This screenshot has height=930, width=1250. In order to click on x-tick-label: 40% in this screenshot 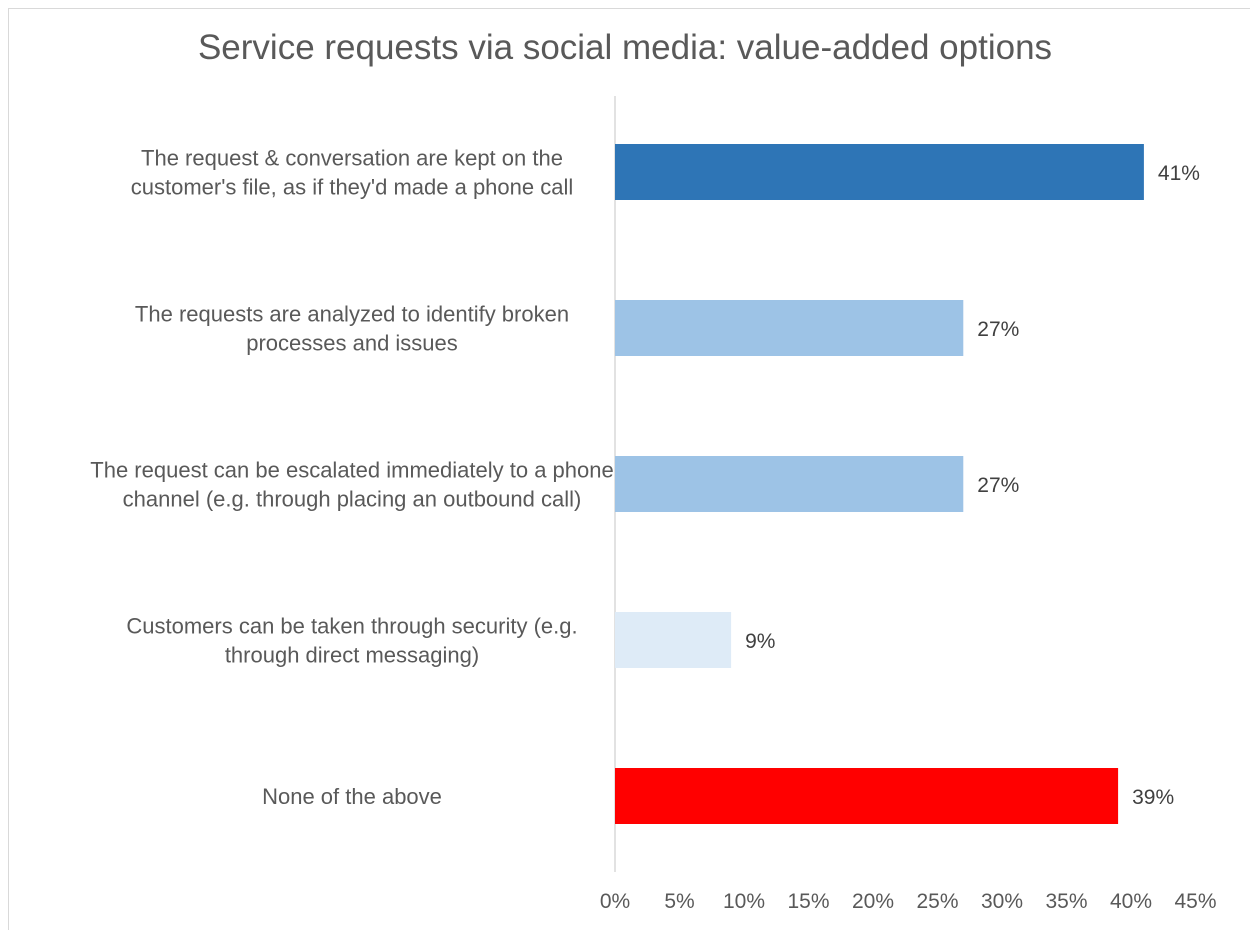, I will do `click(1131, 901)`.